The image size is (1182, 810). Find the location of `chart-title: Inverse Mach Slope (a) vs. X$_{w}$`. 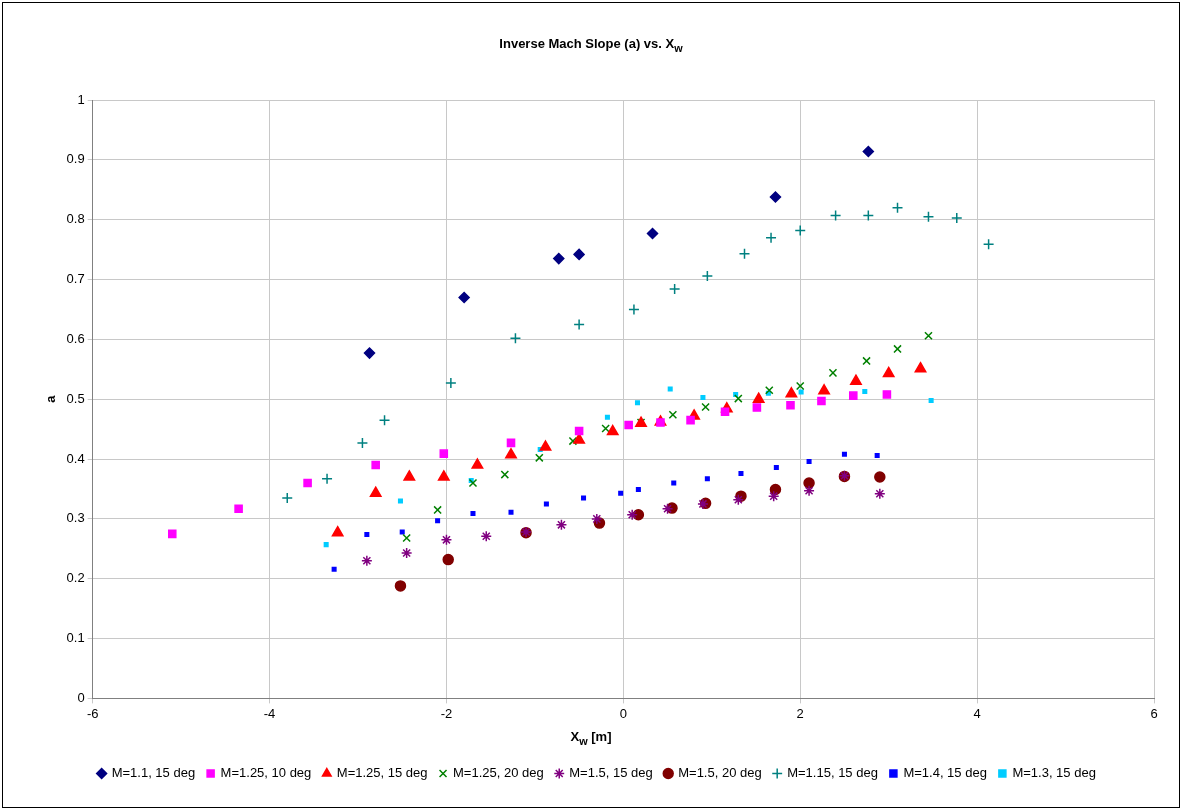

chart-title: Inverse Mach Slope (a) vs. X$_{w}$ is located at coordinates (591, 45).